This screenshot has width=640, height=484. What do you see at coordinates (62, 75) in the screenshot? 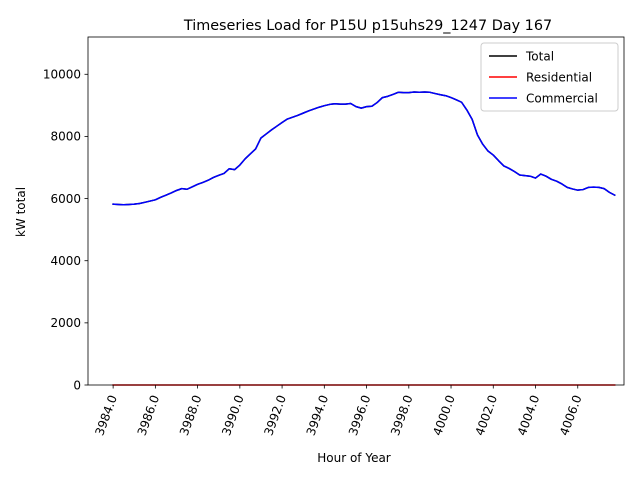
I see `y-tick-label: 10000` at bounding box center [62, 75].